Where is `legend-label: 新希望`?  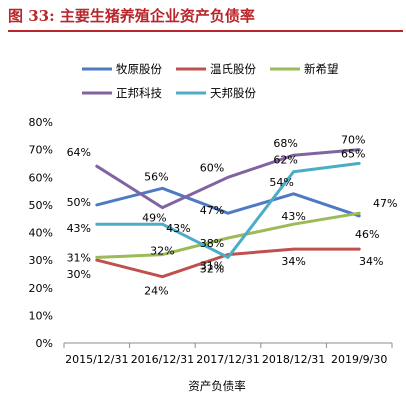 legend-label: 新希望 is located at coordinates (321, 69).